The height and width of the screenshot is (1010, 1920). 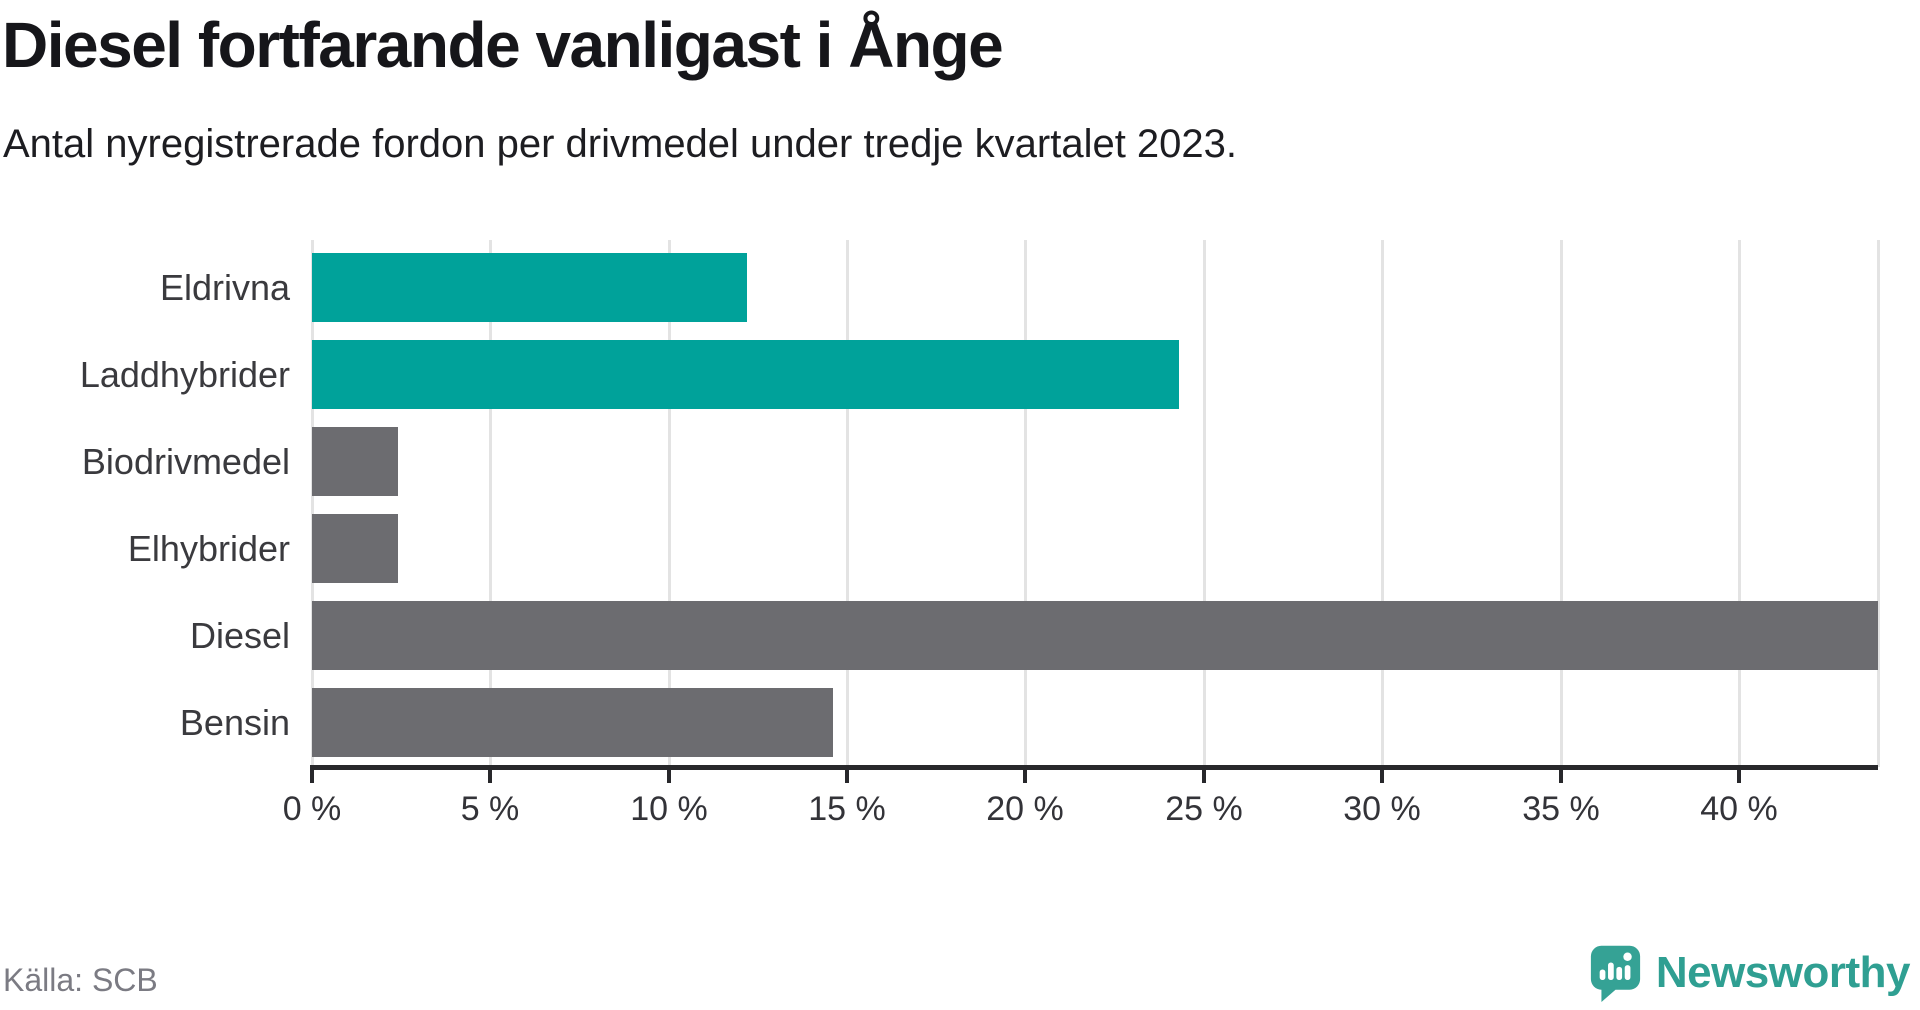 What do you see at coordinates (80, 980) in the screenshot?
I see `source-note: Källa: SCB` at bounding box center [80, 980].